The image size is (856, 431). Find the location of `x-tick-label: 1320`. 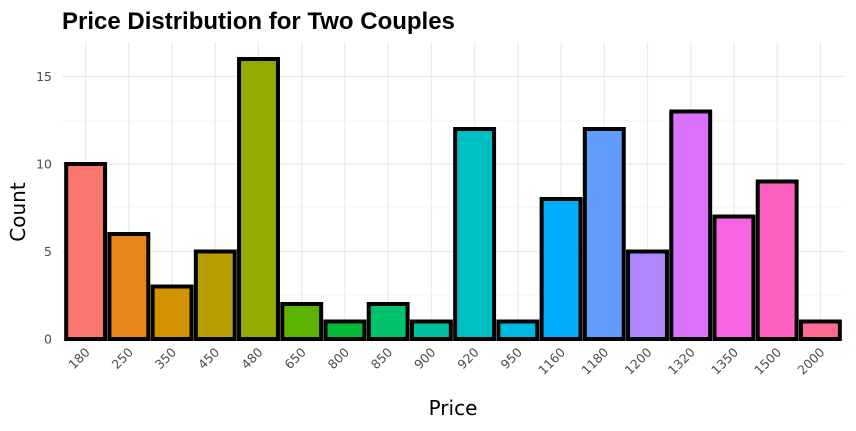

x-tick-label: 1320 is located at coordinates (681, 360).